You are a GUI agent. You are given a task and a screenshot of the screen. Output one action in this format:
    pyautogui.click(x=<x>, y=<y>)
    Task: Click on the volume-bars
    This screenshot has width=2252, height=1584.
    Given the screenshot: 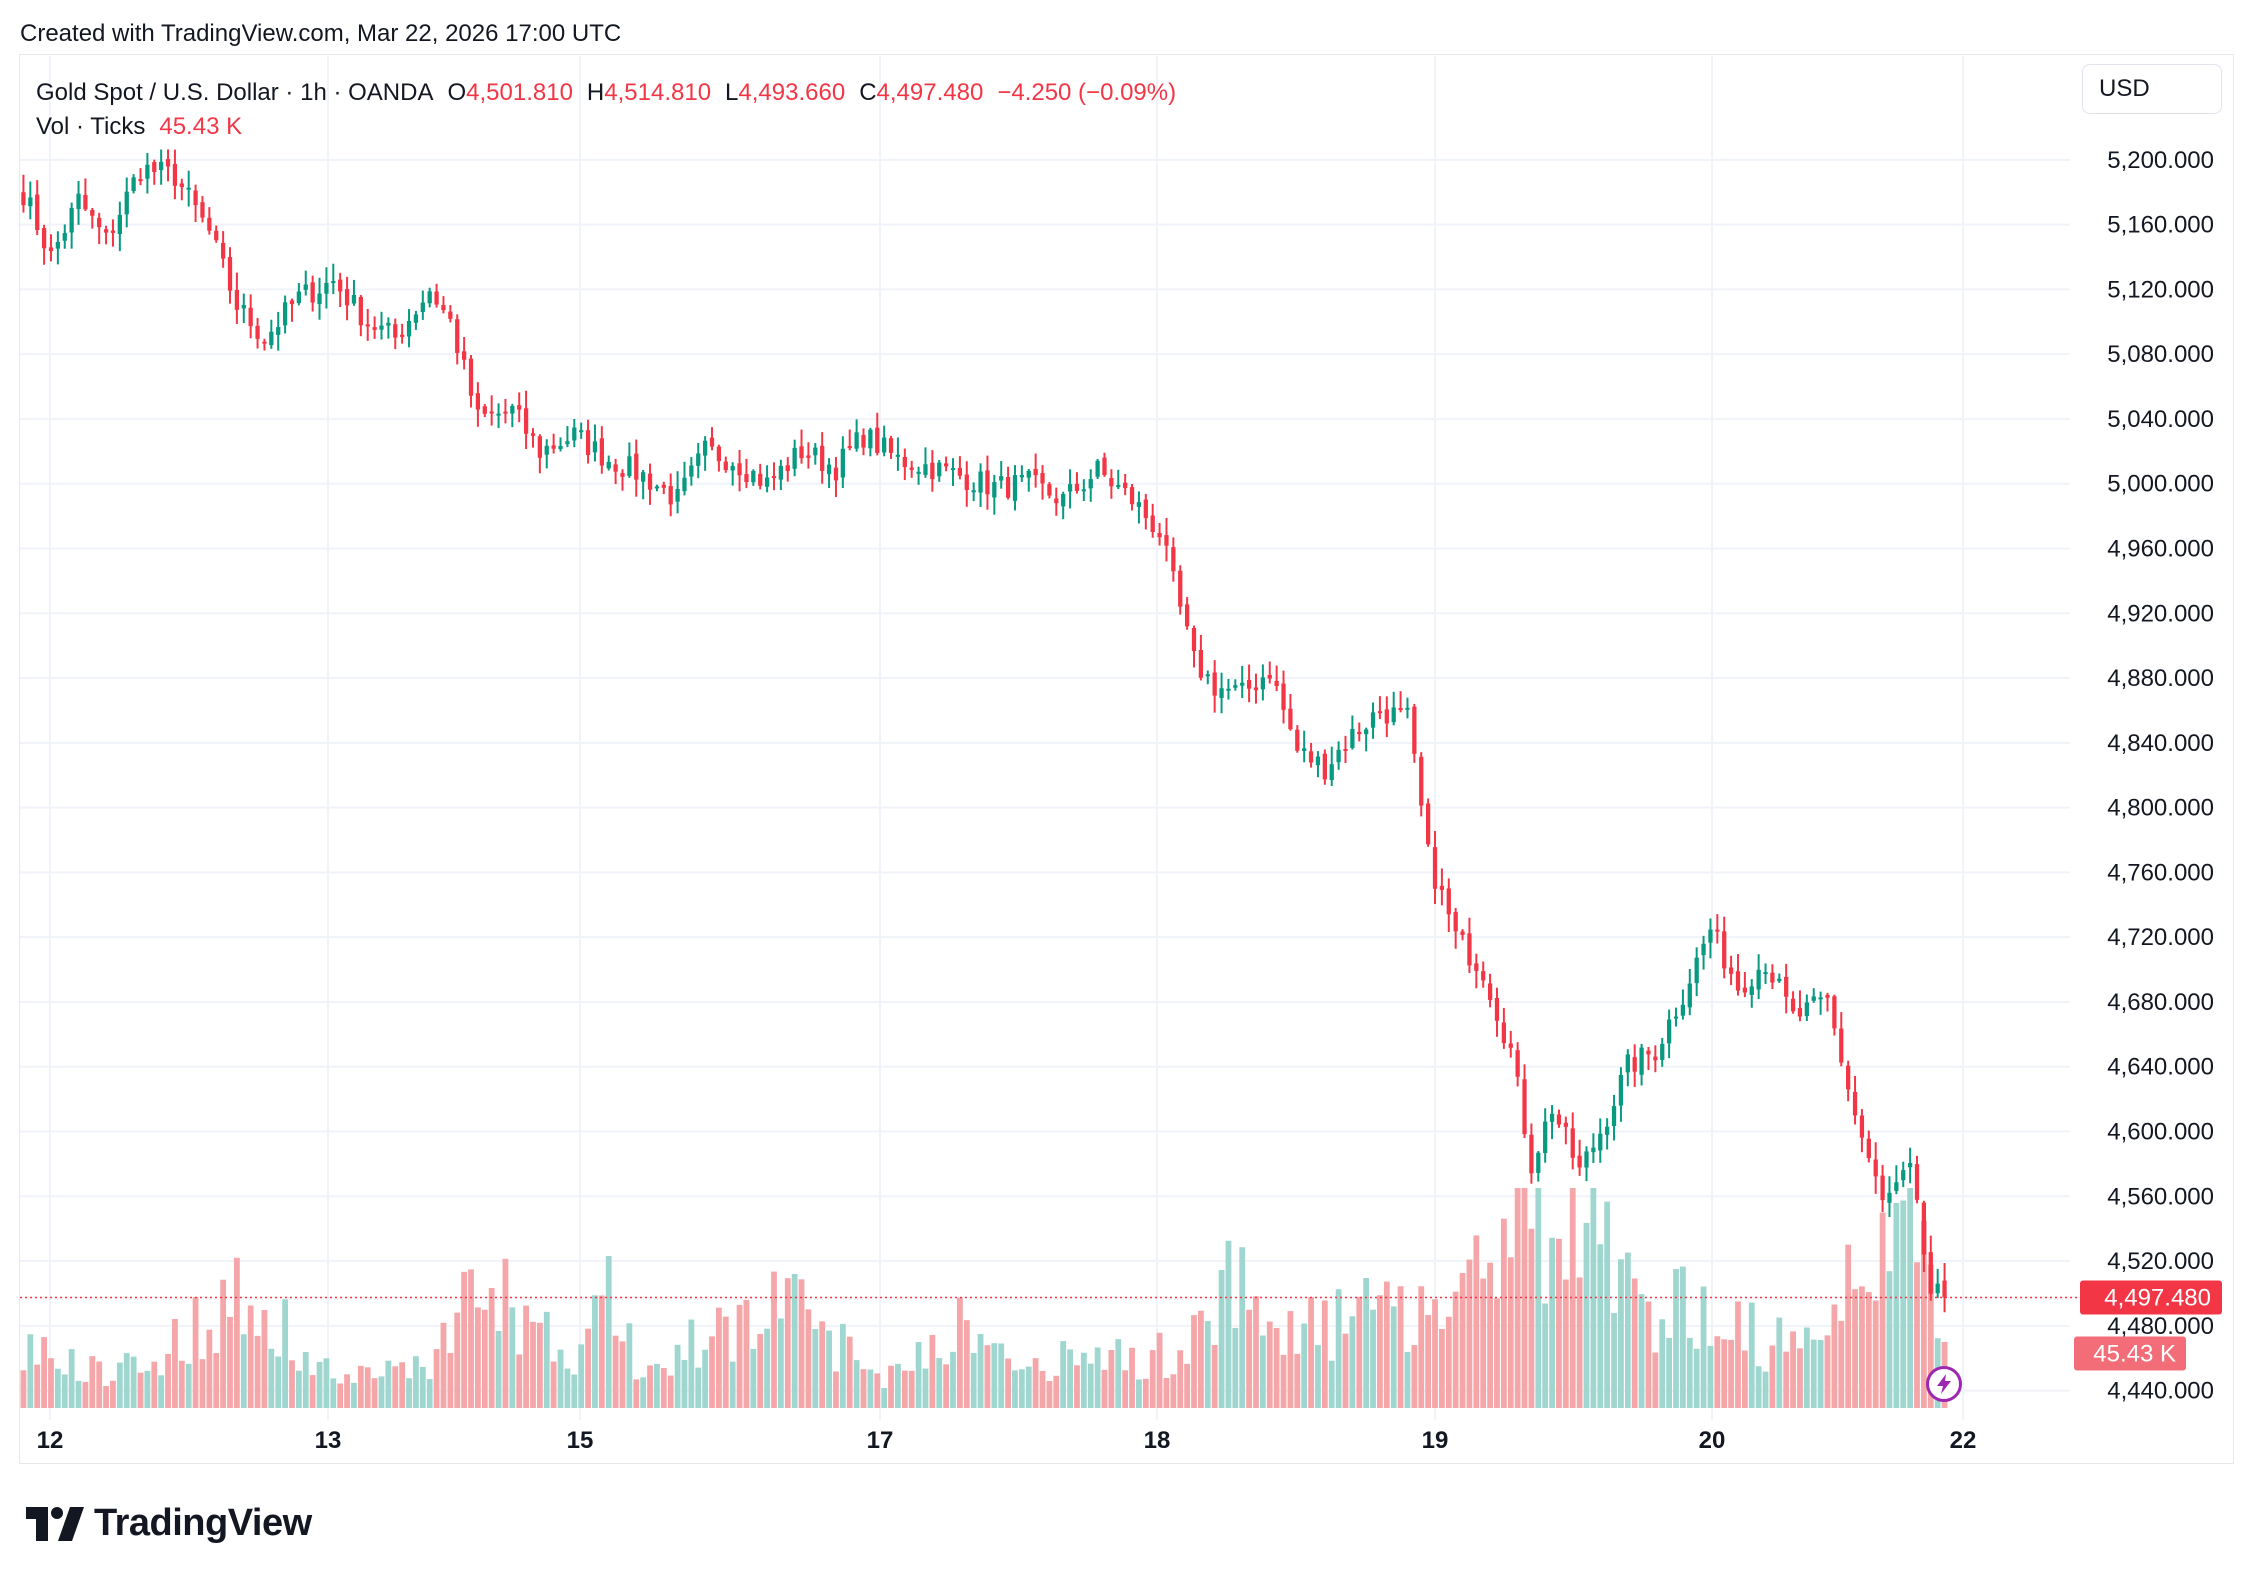 What is the action you would take?
    pyautogui.click(x=984, y=1298)
    